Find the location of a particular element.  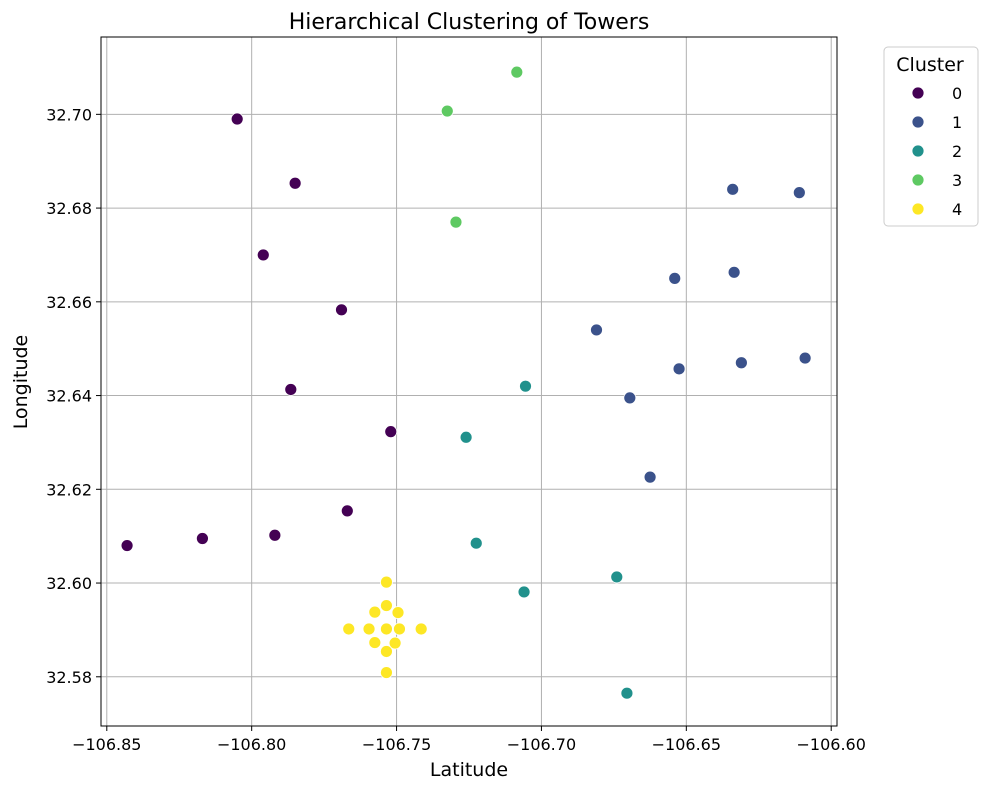

y-tick-label: 32.70 is located at coordinates (69, 114).